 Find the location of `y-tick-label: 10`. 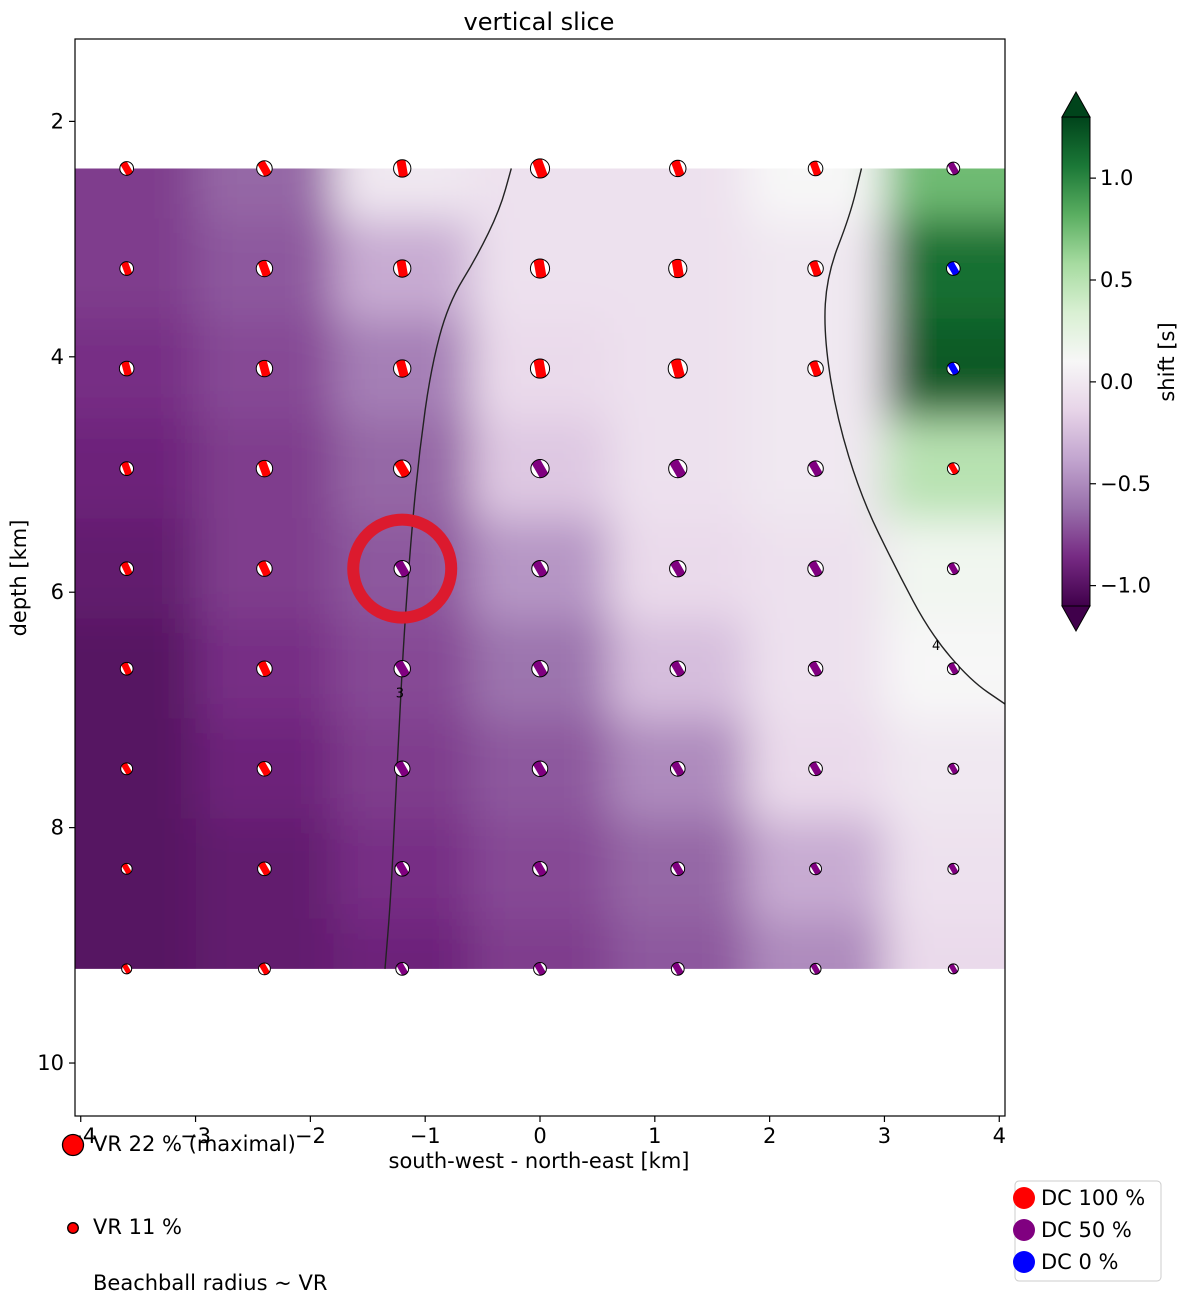

y-tick-label: 10 is located at coordinates (50, 1063).